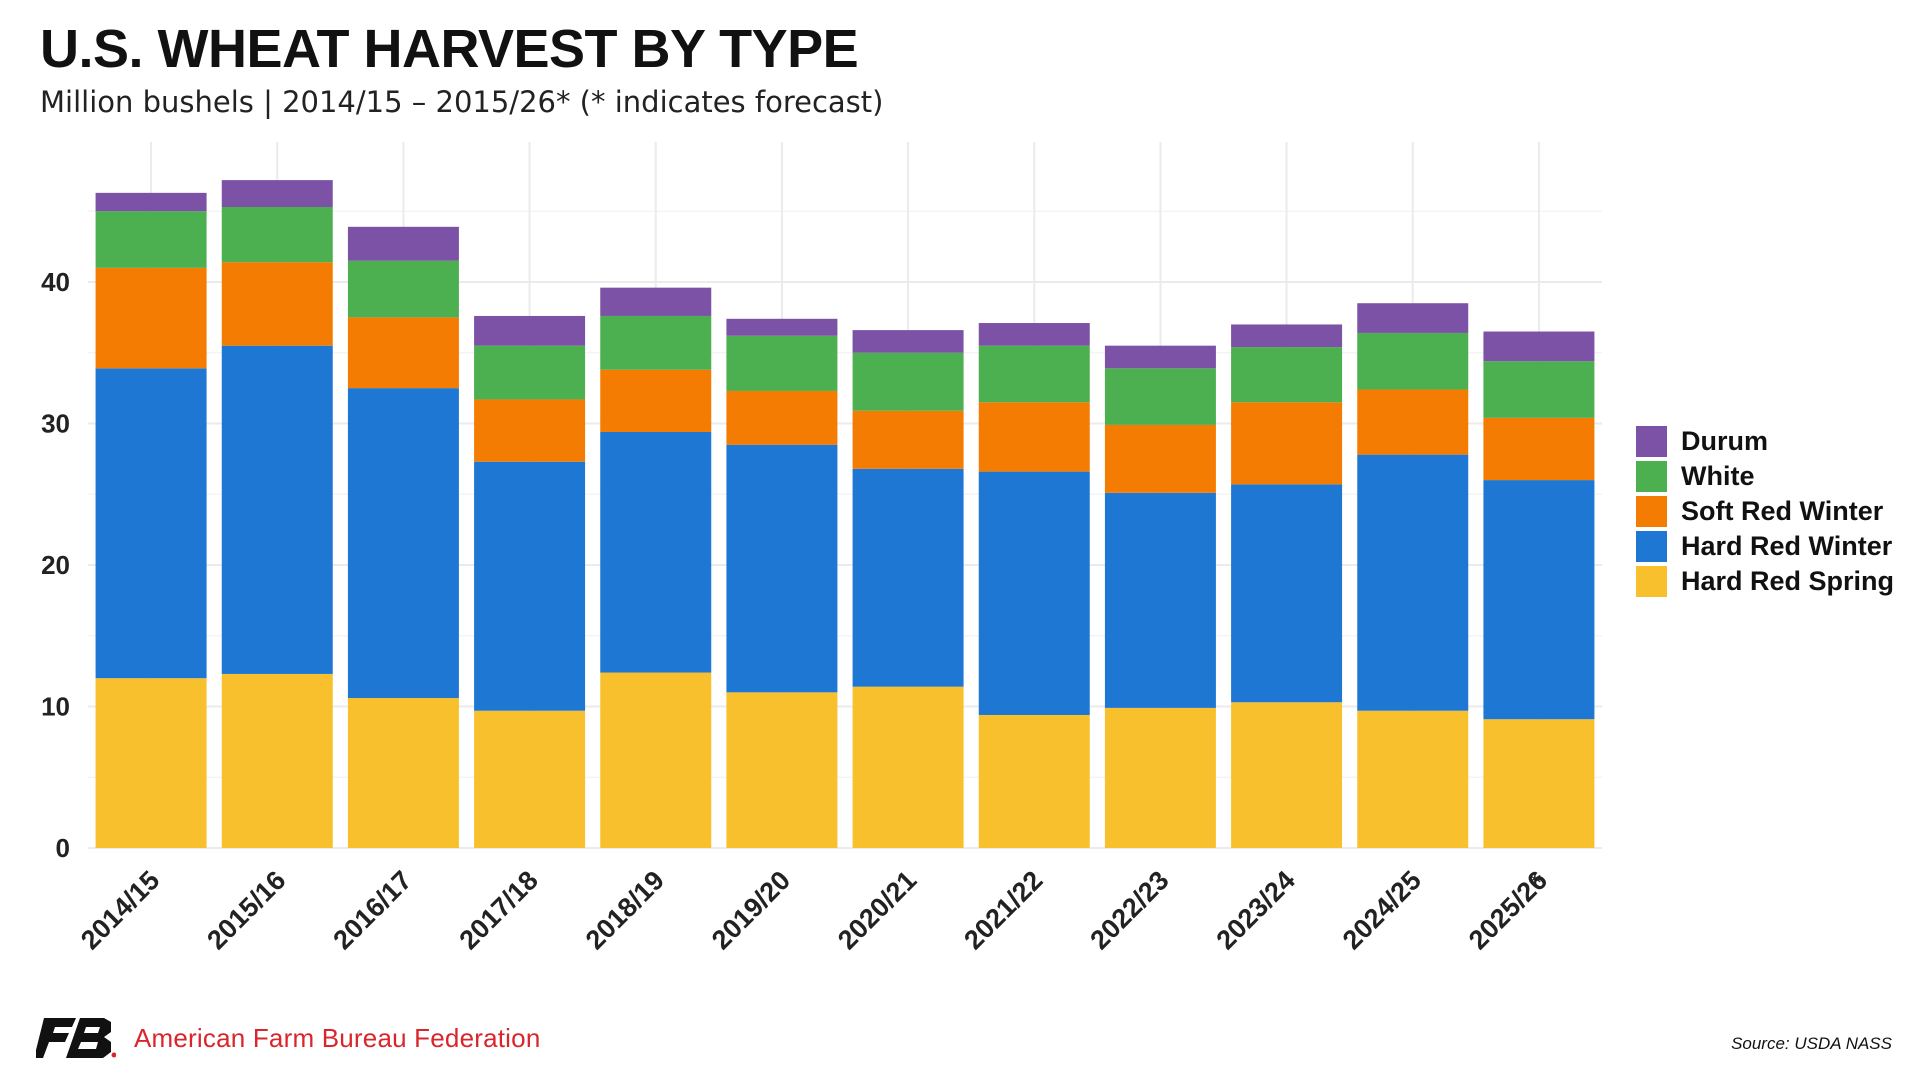 This screenshot has width=1920, height=1069. I want to click on legend-item: Hard Red Spring, so click(1765, 581).